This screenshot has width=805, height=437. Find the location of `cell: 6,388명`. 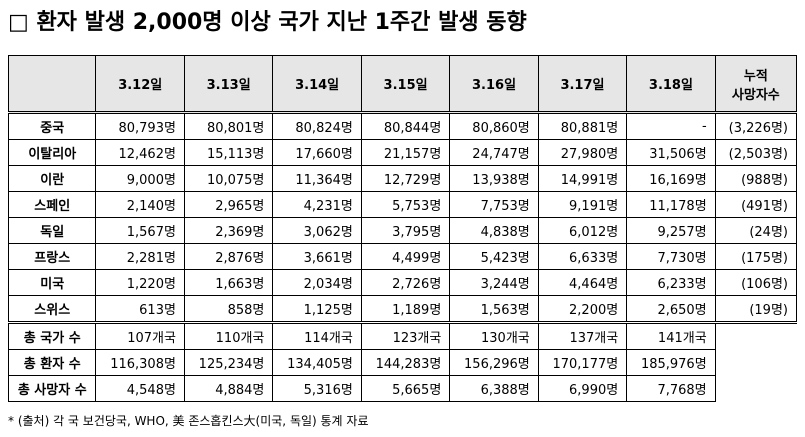

cell: 6,388명 is located at coordinates (494, 388).